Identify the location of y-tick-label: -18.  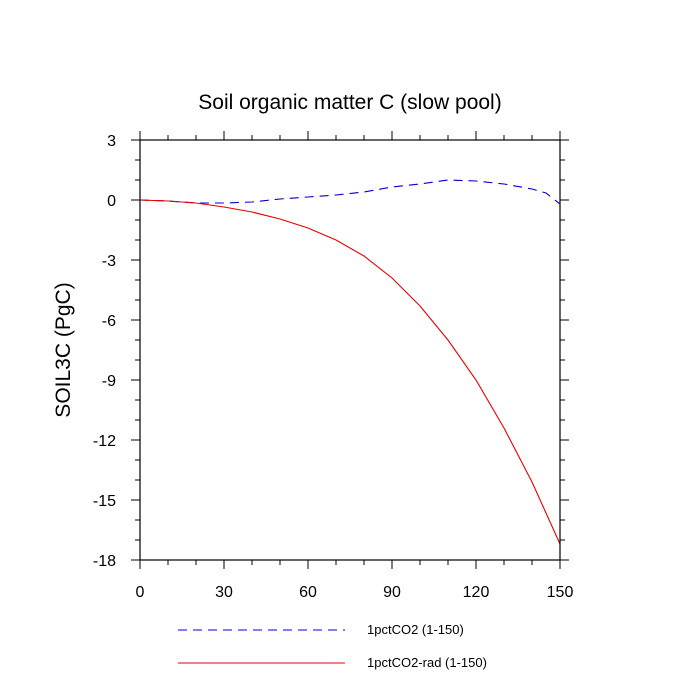
(104, 561).